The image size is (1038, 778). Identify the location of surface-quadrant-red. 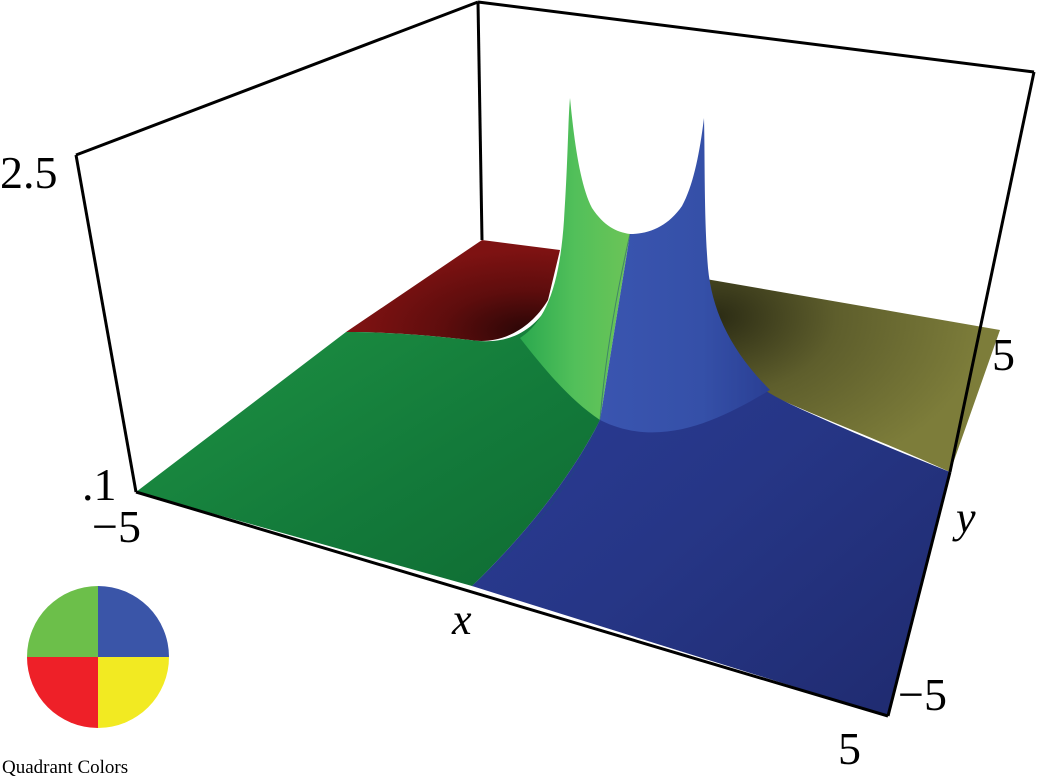
(453, 290).